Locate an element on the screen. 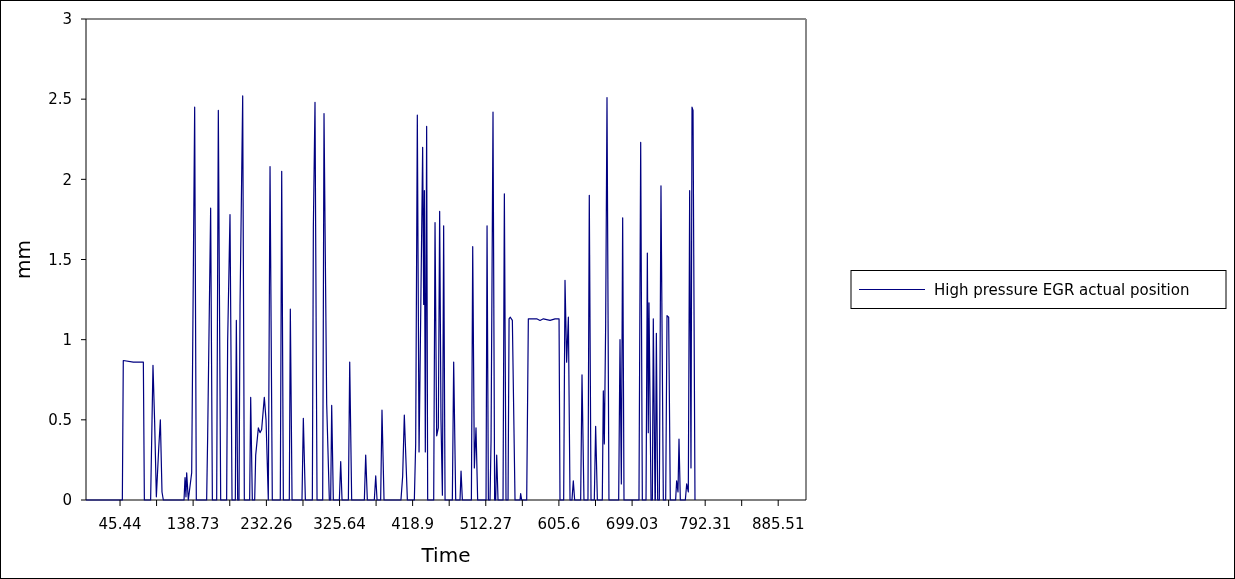 This screenshot has width=1235, height=579. y-tick-label: 3 is located at coordinates (67, 19).